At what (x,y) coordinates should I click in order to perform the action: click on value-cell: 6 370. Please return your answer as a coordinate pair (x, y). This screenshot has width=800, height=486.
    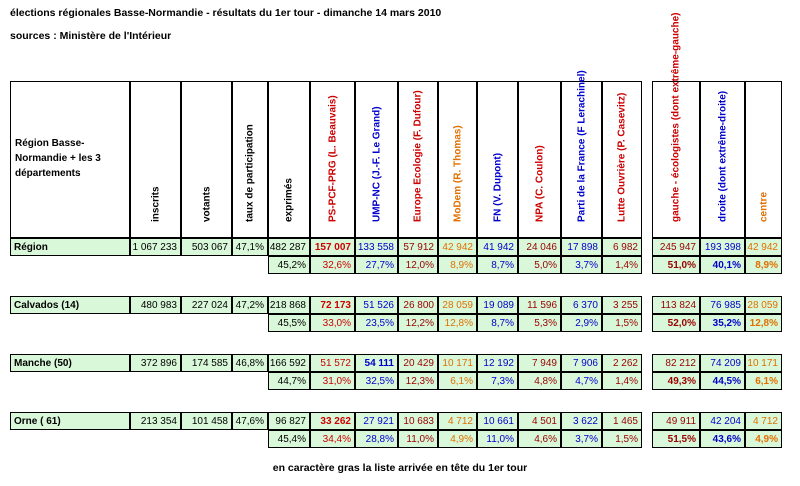
    Looking at the image, I should click on (581, 305).